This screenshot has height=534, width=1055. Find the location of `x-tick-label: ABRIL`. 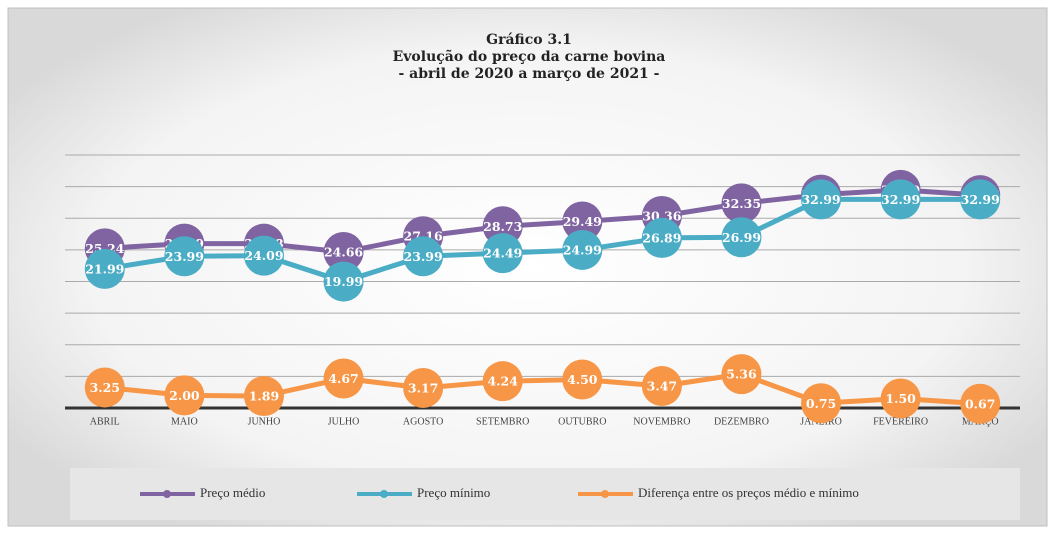

x-tick-label: ABRIL is located at coordinates (105, 421).